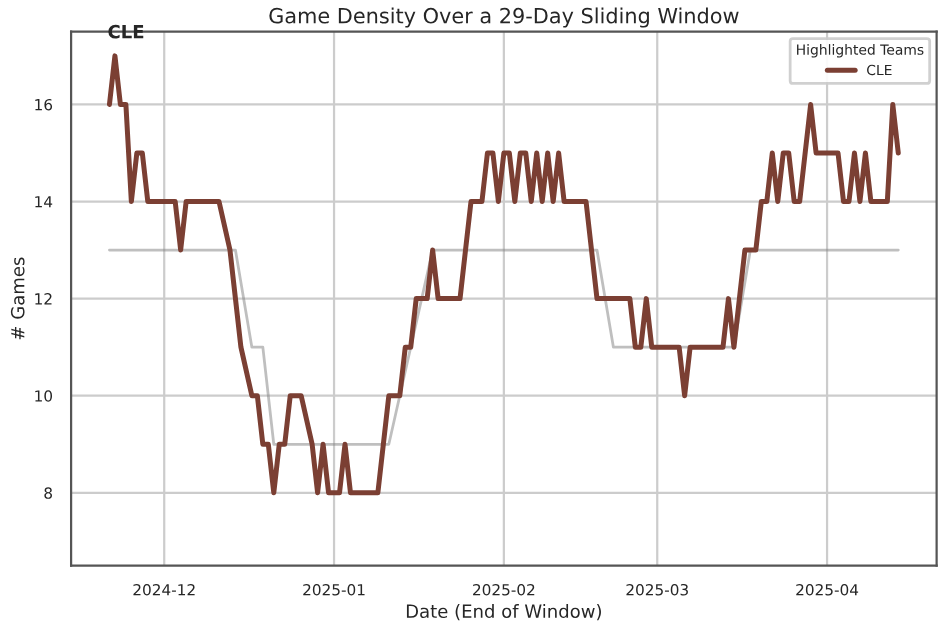  Describe the element at coordinates (503, 612) in the screenshot. I see `x-axis-title: Date (End of Window)` at that location.